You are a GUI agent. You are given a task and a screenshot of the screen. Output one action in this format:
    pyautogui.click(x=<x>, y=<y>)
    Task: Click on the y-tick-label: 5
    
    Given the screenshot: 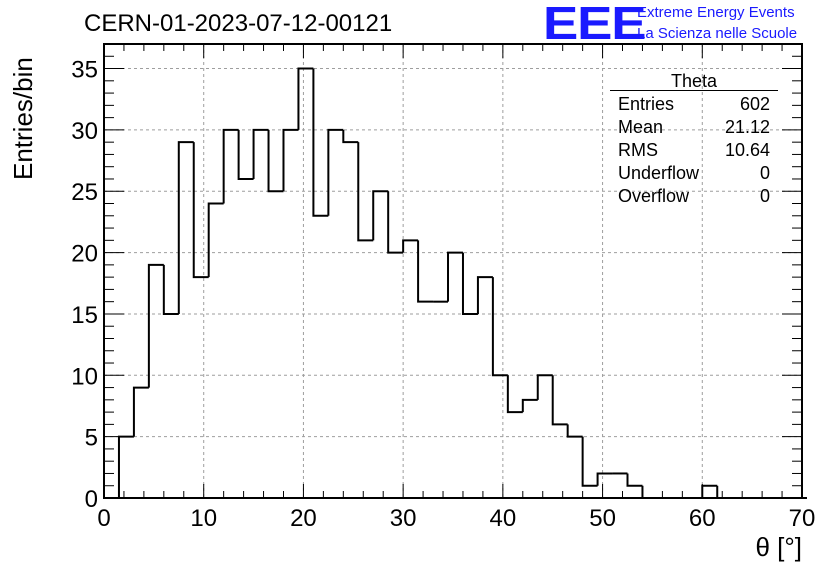 What is the action you would take?
    pyautogui.click(x=91, y=438)
    